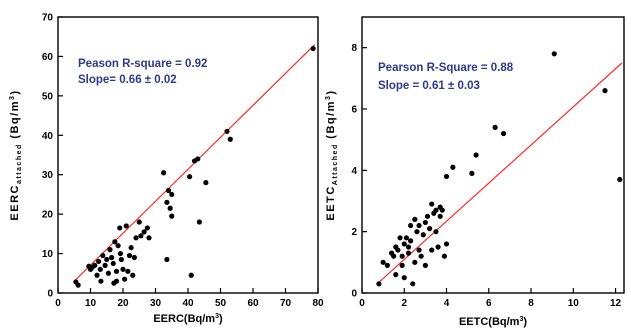  Describe the element at coordinates (446, 68) in the screenshot. I see `annotation-r-square: Pearson R-Square = 0.88` at that location.